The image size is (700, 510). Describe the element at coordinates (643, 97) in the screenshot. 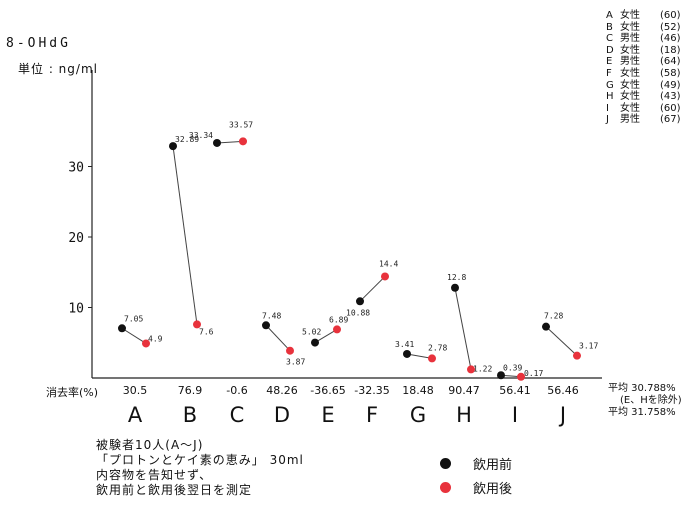

I see `subject-row-H: H 女性 (43)` at that location.